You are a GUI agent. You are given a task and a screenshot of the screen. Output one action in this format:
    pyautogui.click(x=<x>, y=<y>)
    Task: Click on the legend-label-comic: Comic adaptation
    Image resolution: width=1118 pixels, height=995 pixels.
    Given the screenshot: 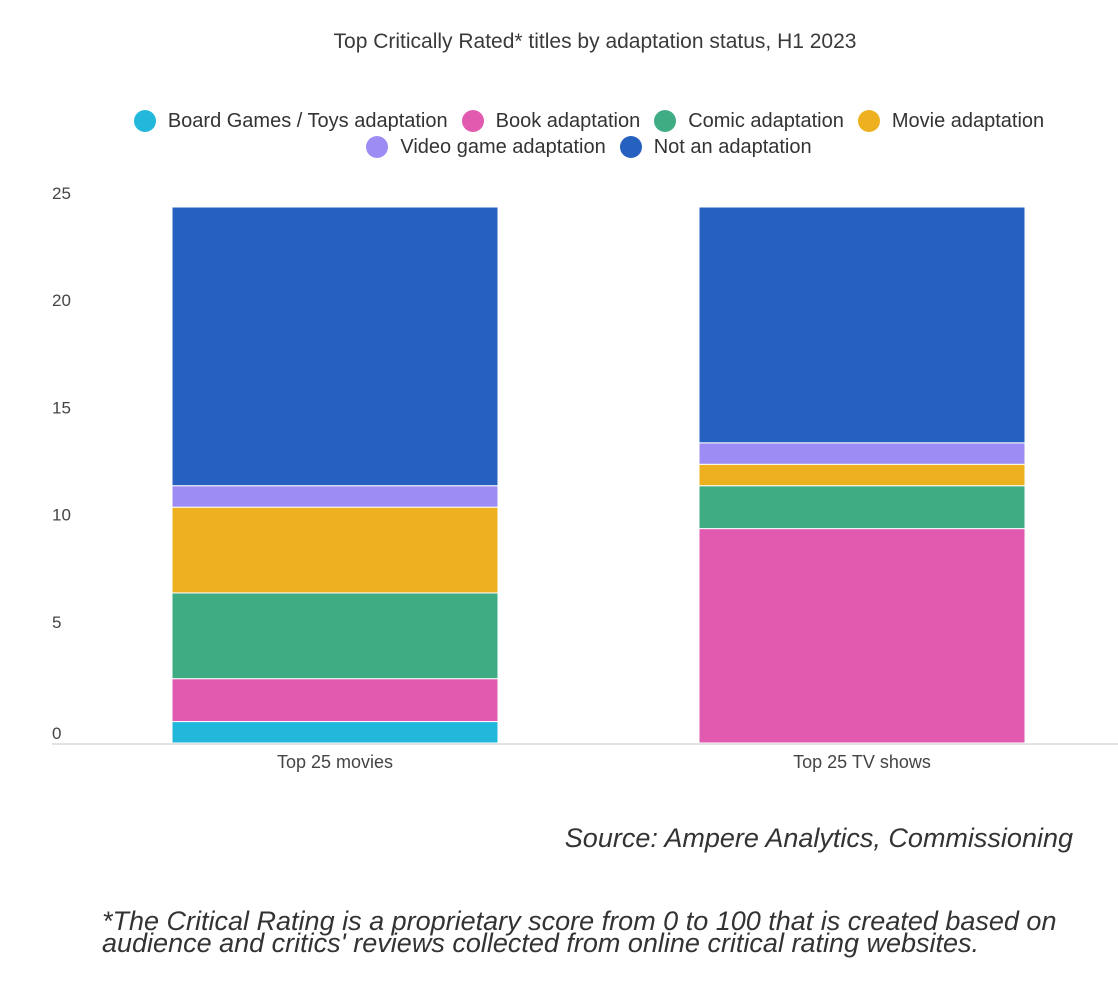 What is the action you would take?
    pyautogui.click(x=766, y=120)
    